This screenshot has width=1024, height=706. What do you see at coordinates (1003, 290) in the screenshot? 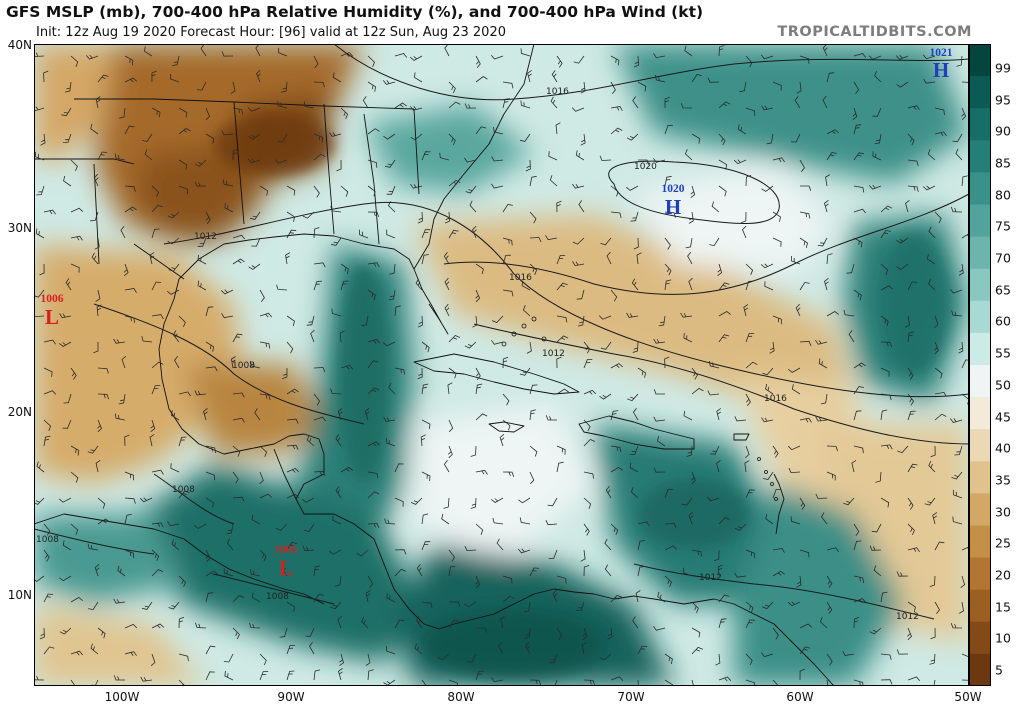
I see `colorbar-label: 65` at bounding box center [1003, 290].